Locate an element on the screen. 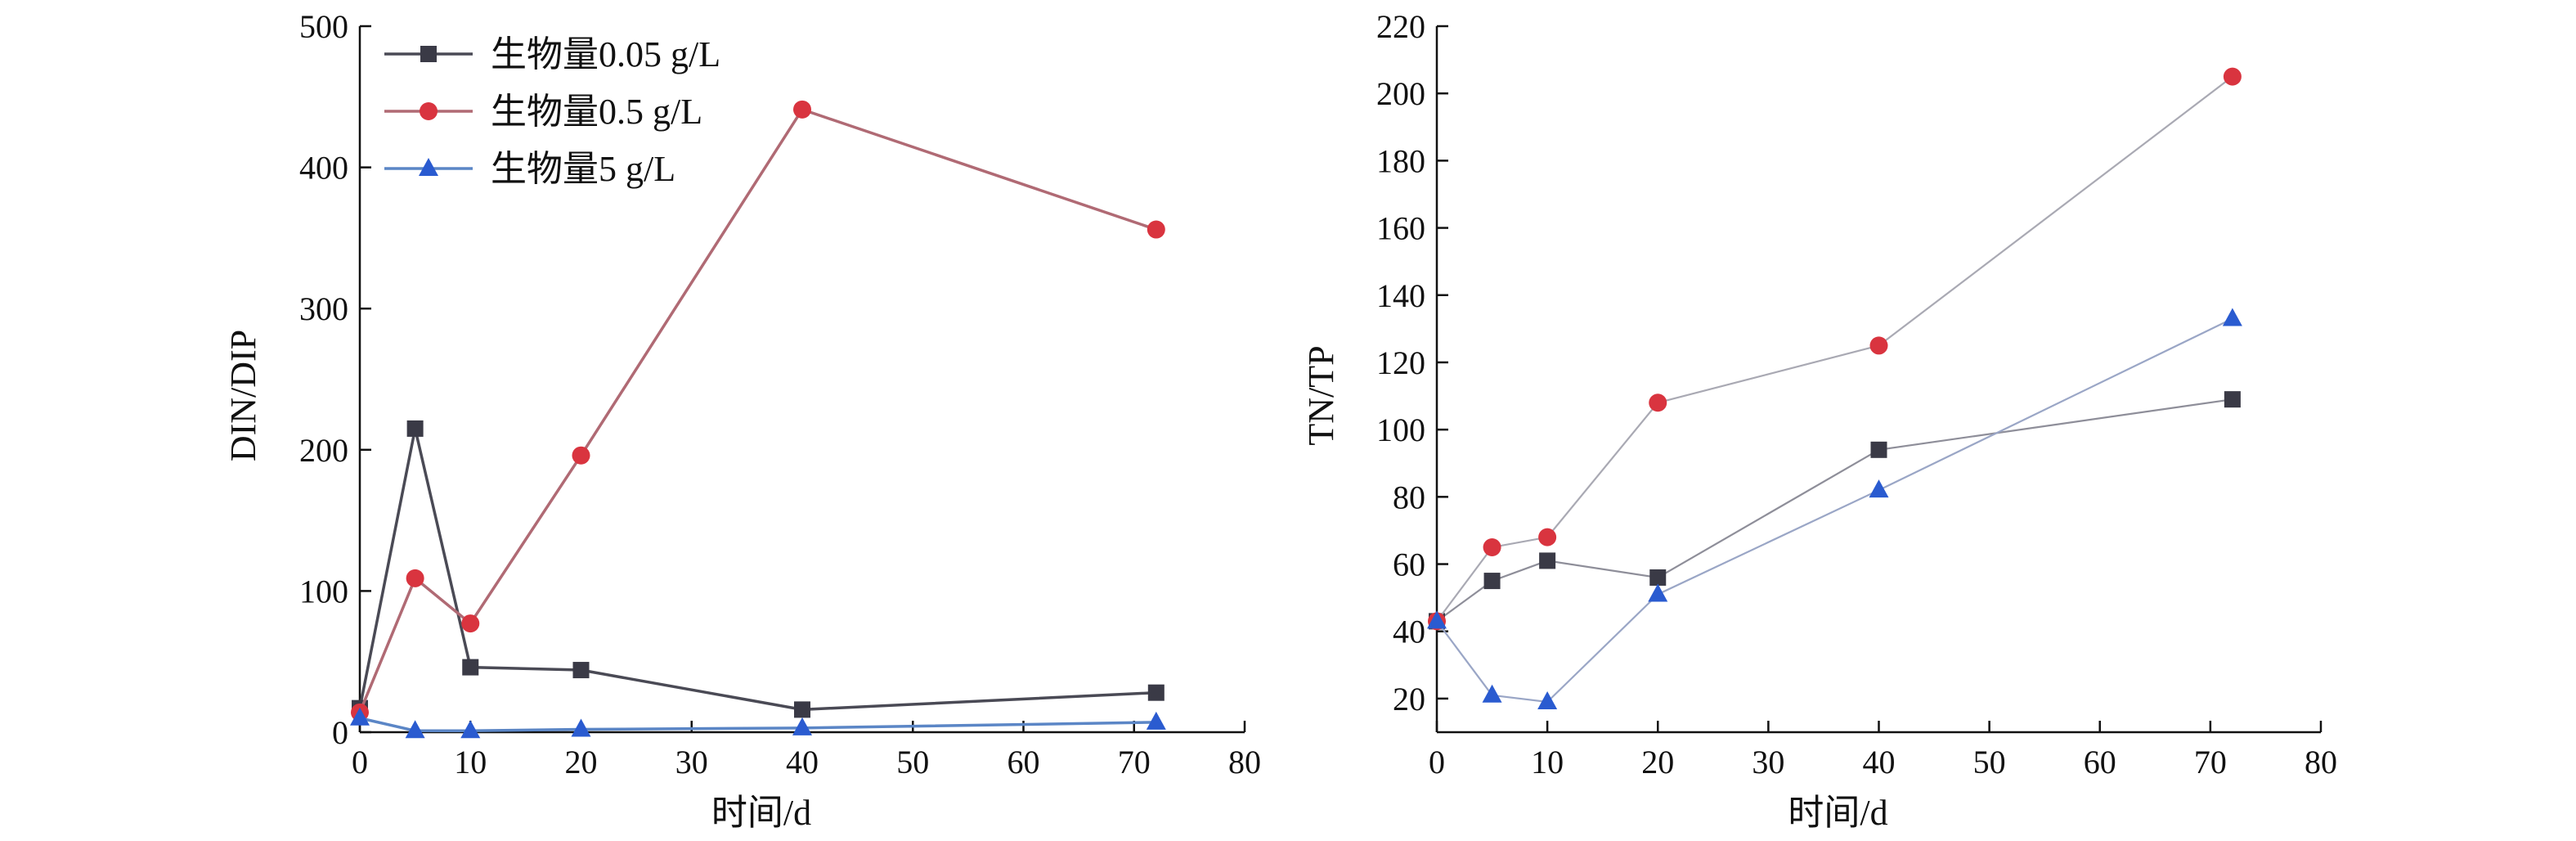  chart1-x-tick-label: 50 is located at coordinates (912, 762).